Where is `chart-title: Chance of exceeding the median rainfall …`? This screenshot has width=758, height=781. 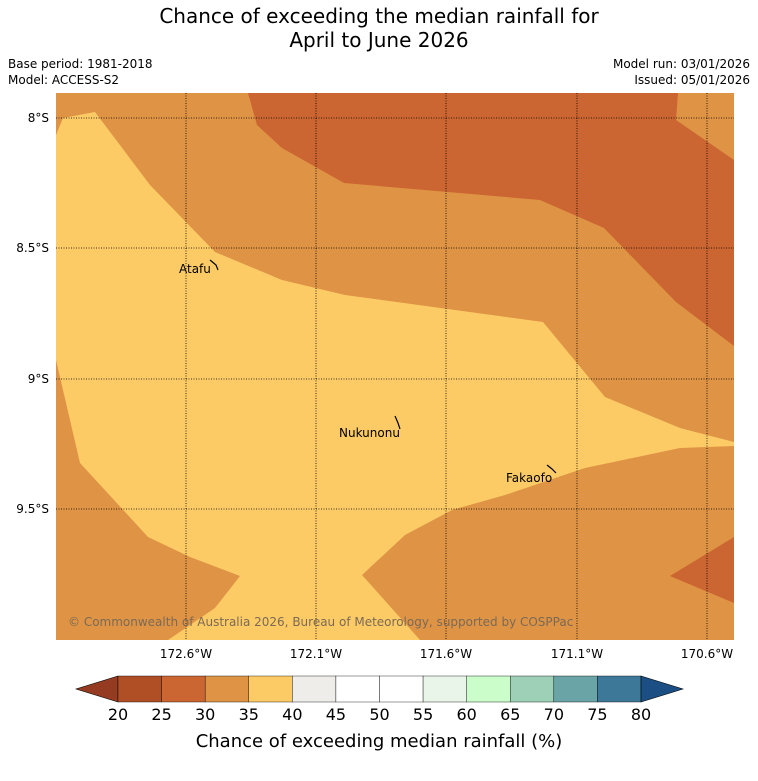 chart-title: Chance of exceeding the median rainfall … is located at coordinates (379, 28).